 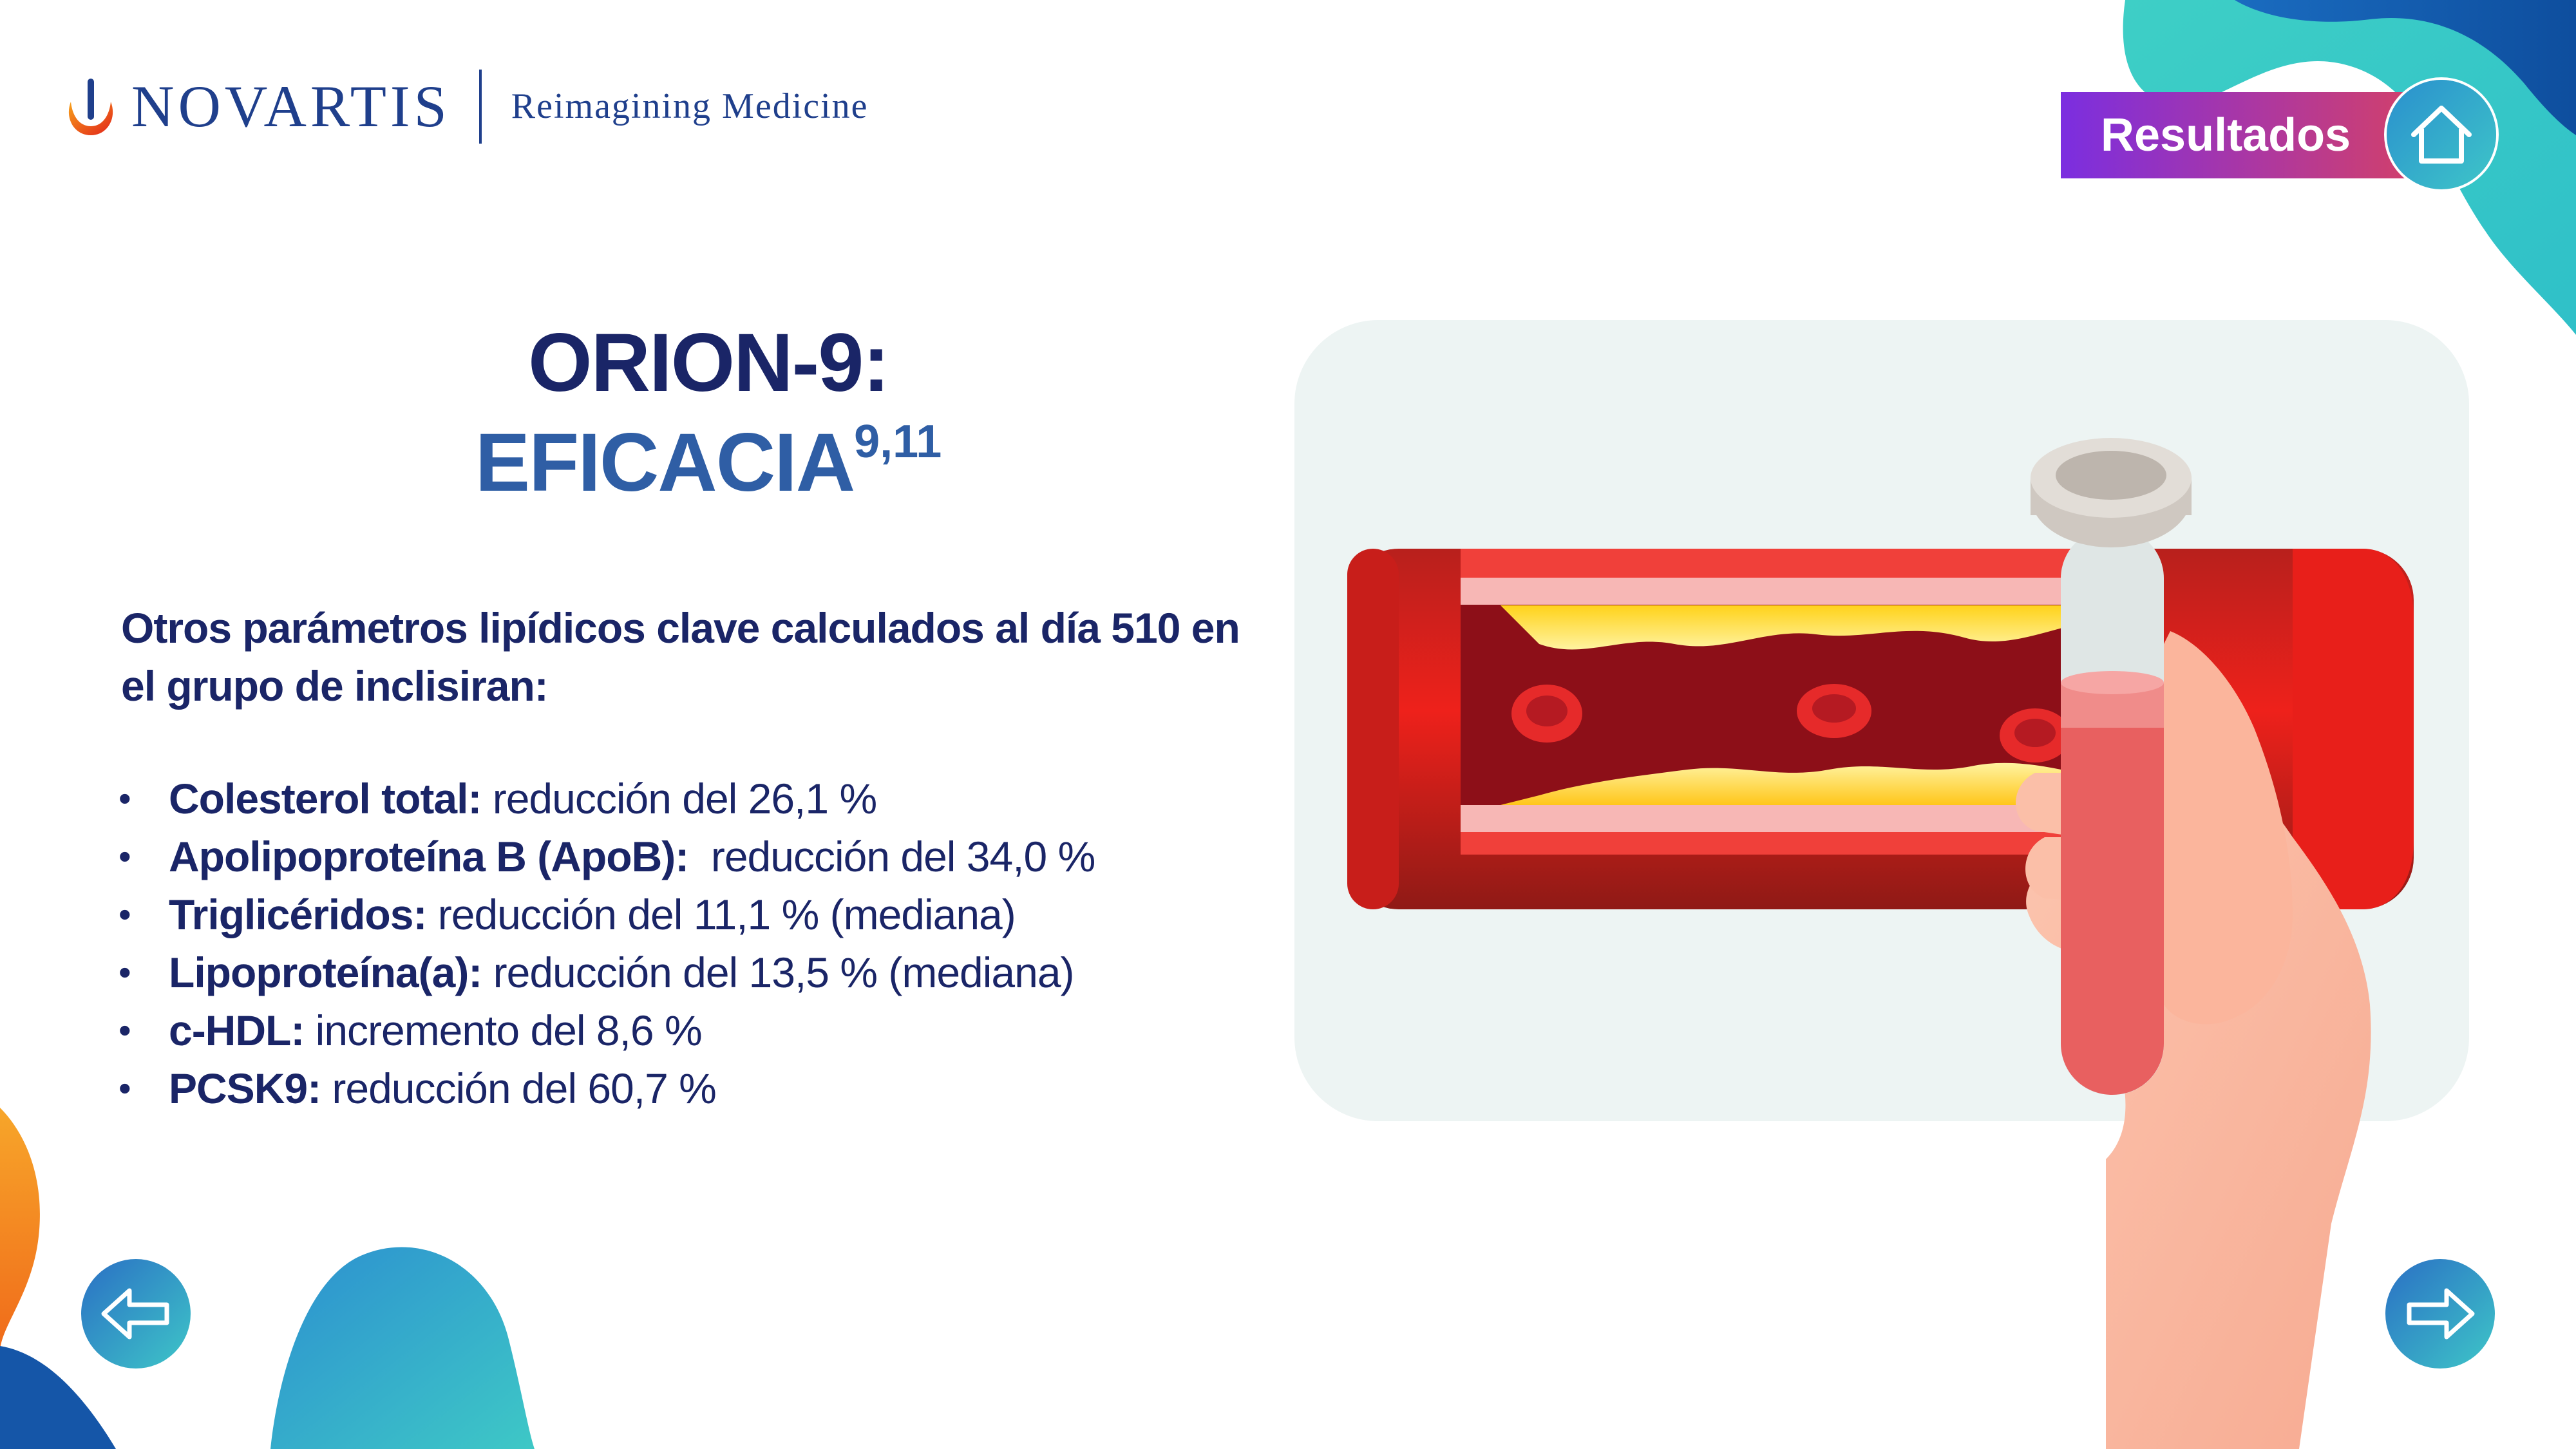 I want to click on list-item: c-HDL: incremento del 8,6 %, so click(x=694, y=1030).